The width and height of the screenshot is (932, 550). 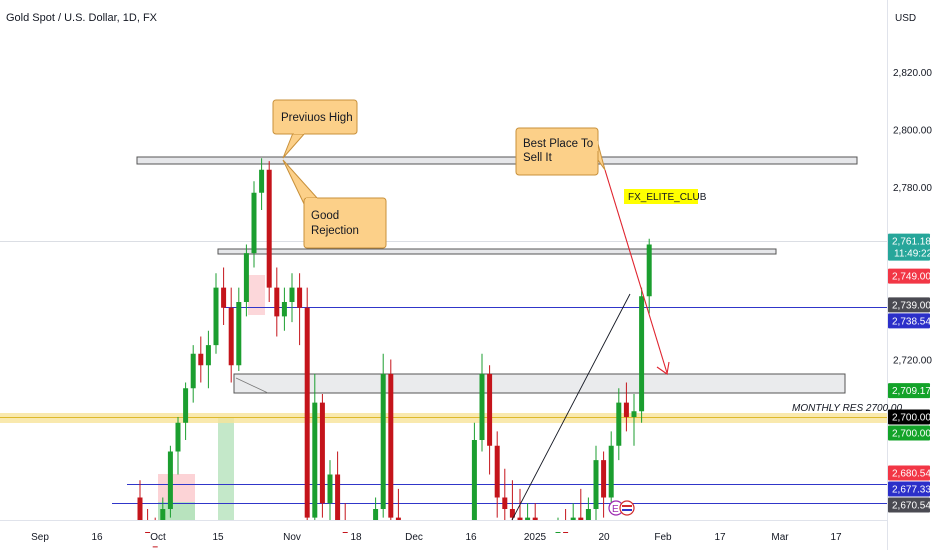 What do you see at coordinates (720, 537) in the screenshot?
I see `time-tick-label: 17` at bounding box center [720, 537].